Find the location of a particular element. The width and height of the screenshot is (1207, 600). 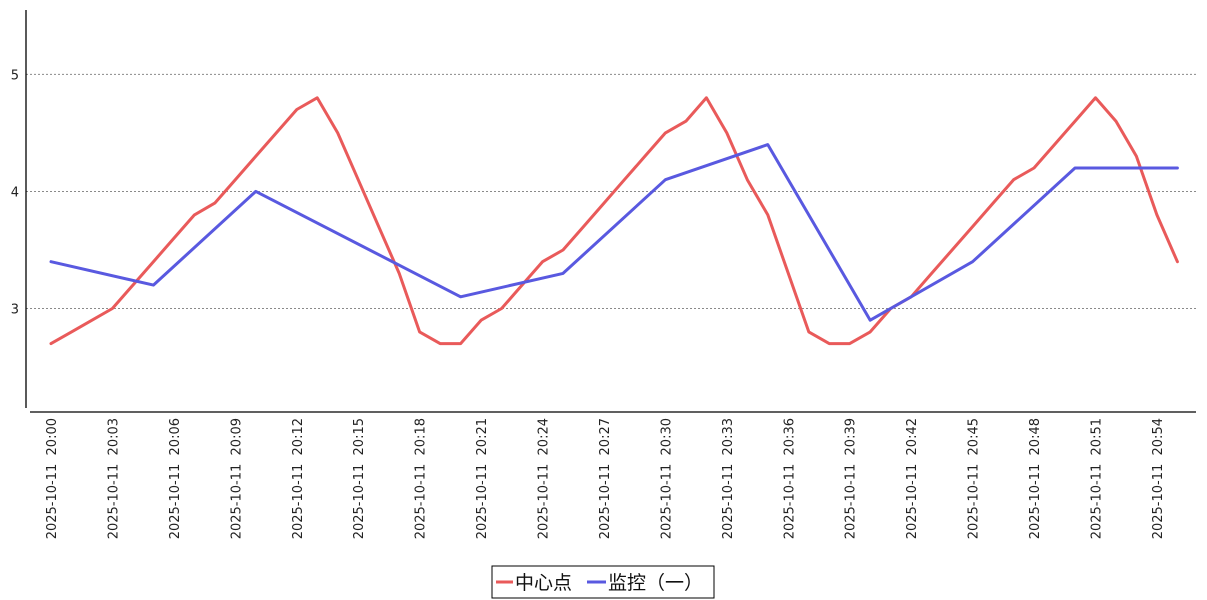

x-tick-label: 2025-10-11 20:18 is located at coordinates (421, 478).